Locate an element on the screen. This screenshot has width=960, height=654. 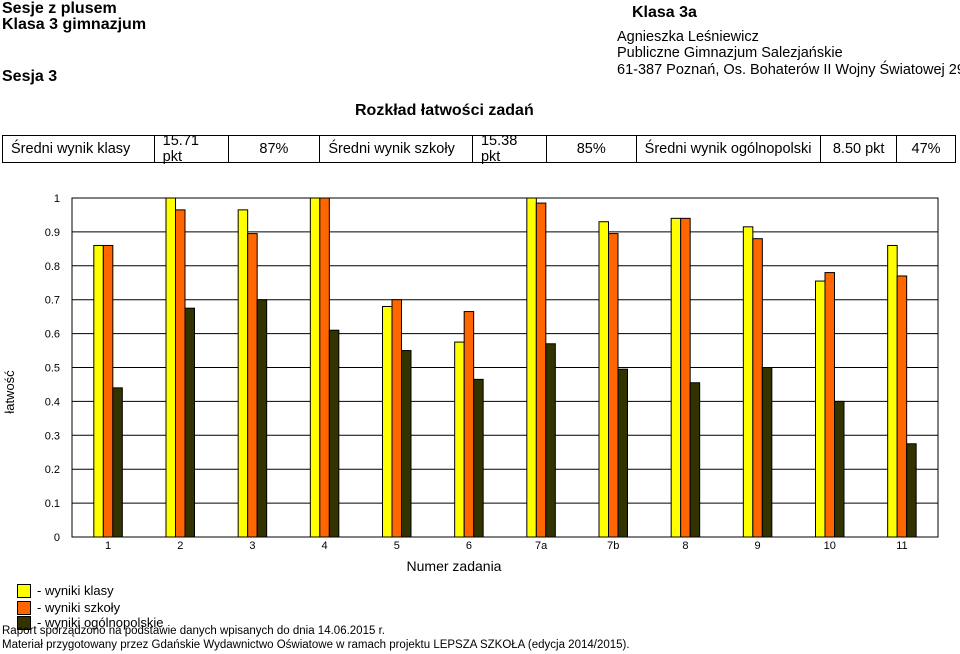
x-tick-label: 10 is located at coordinates (830, 546).